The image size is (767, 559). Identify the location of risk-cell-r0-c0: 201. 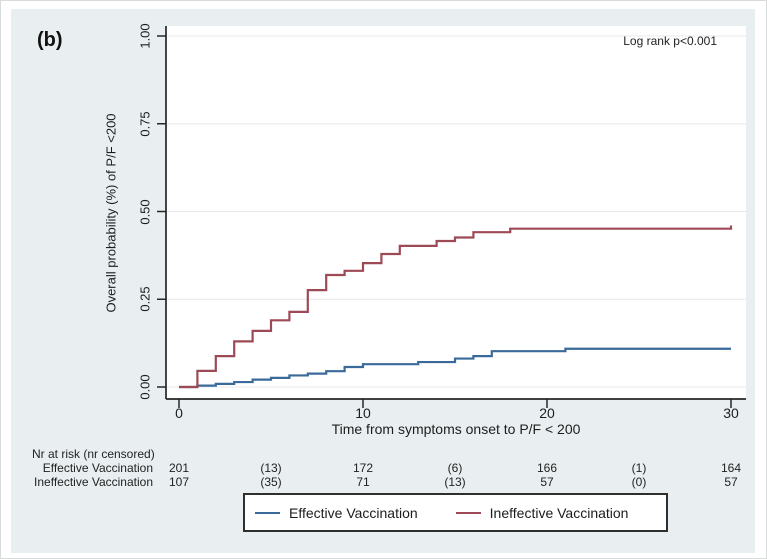
(179, 468).